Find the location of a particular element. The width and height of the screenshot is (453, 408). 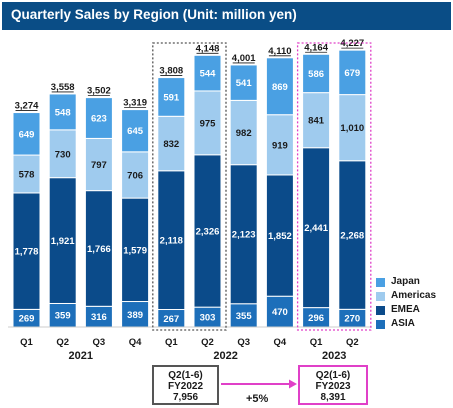

category-label-9: Q2 is located at coordinates (352, 342).